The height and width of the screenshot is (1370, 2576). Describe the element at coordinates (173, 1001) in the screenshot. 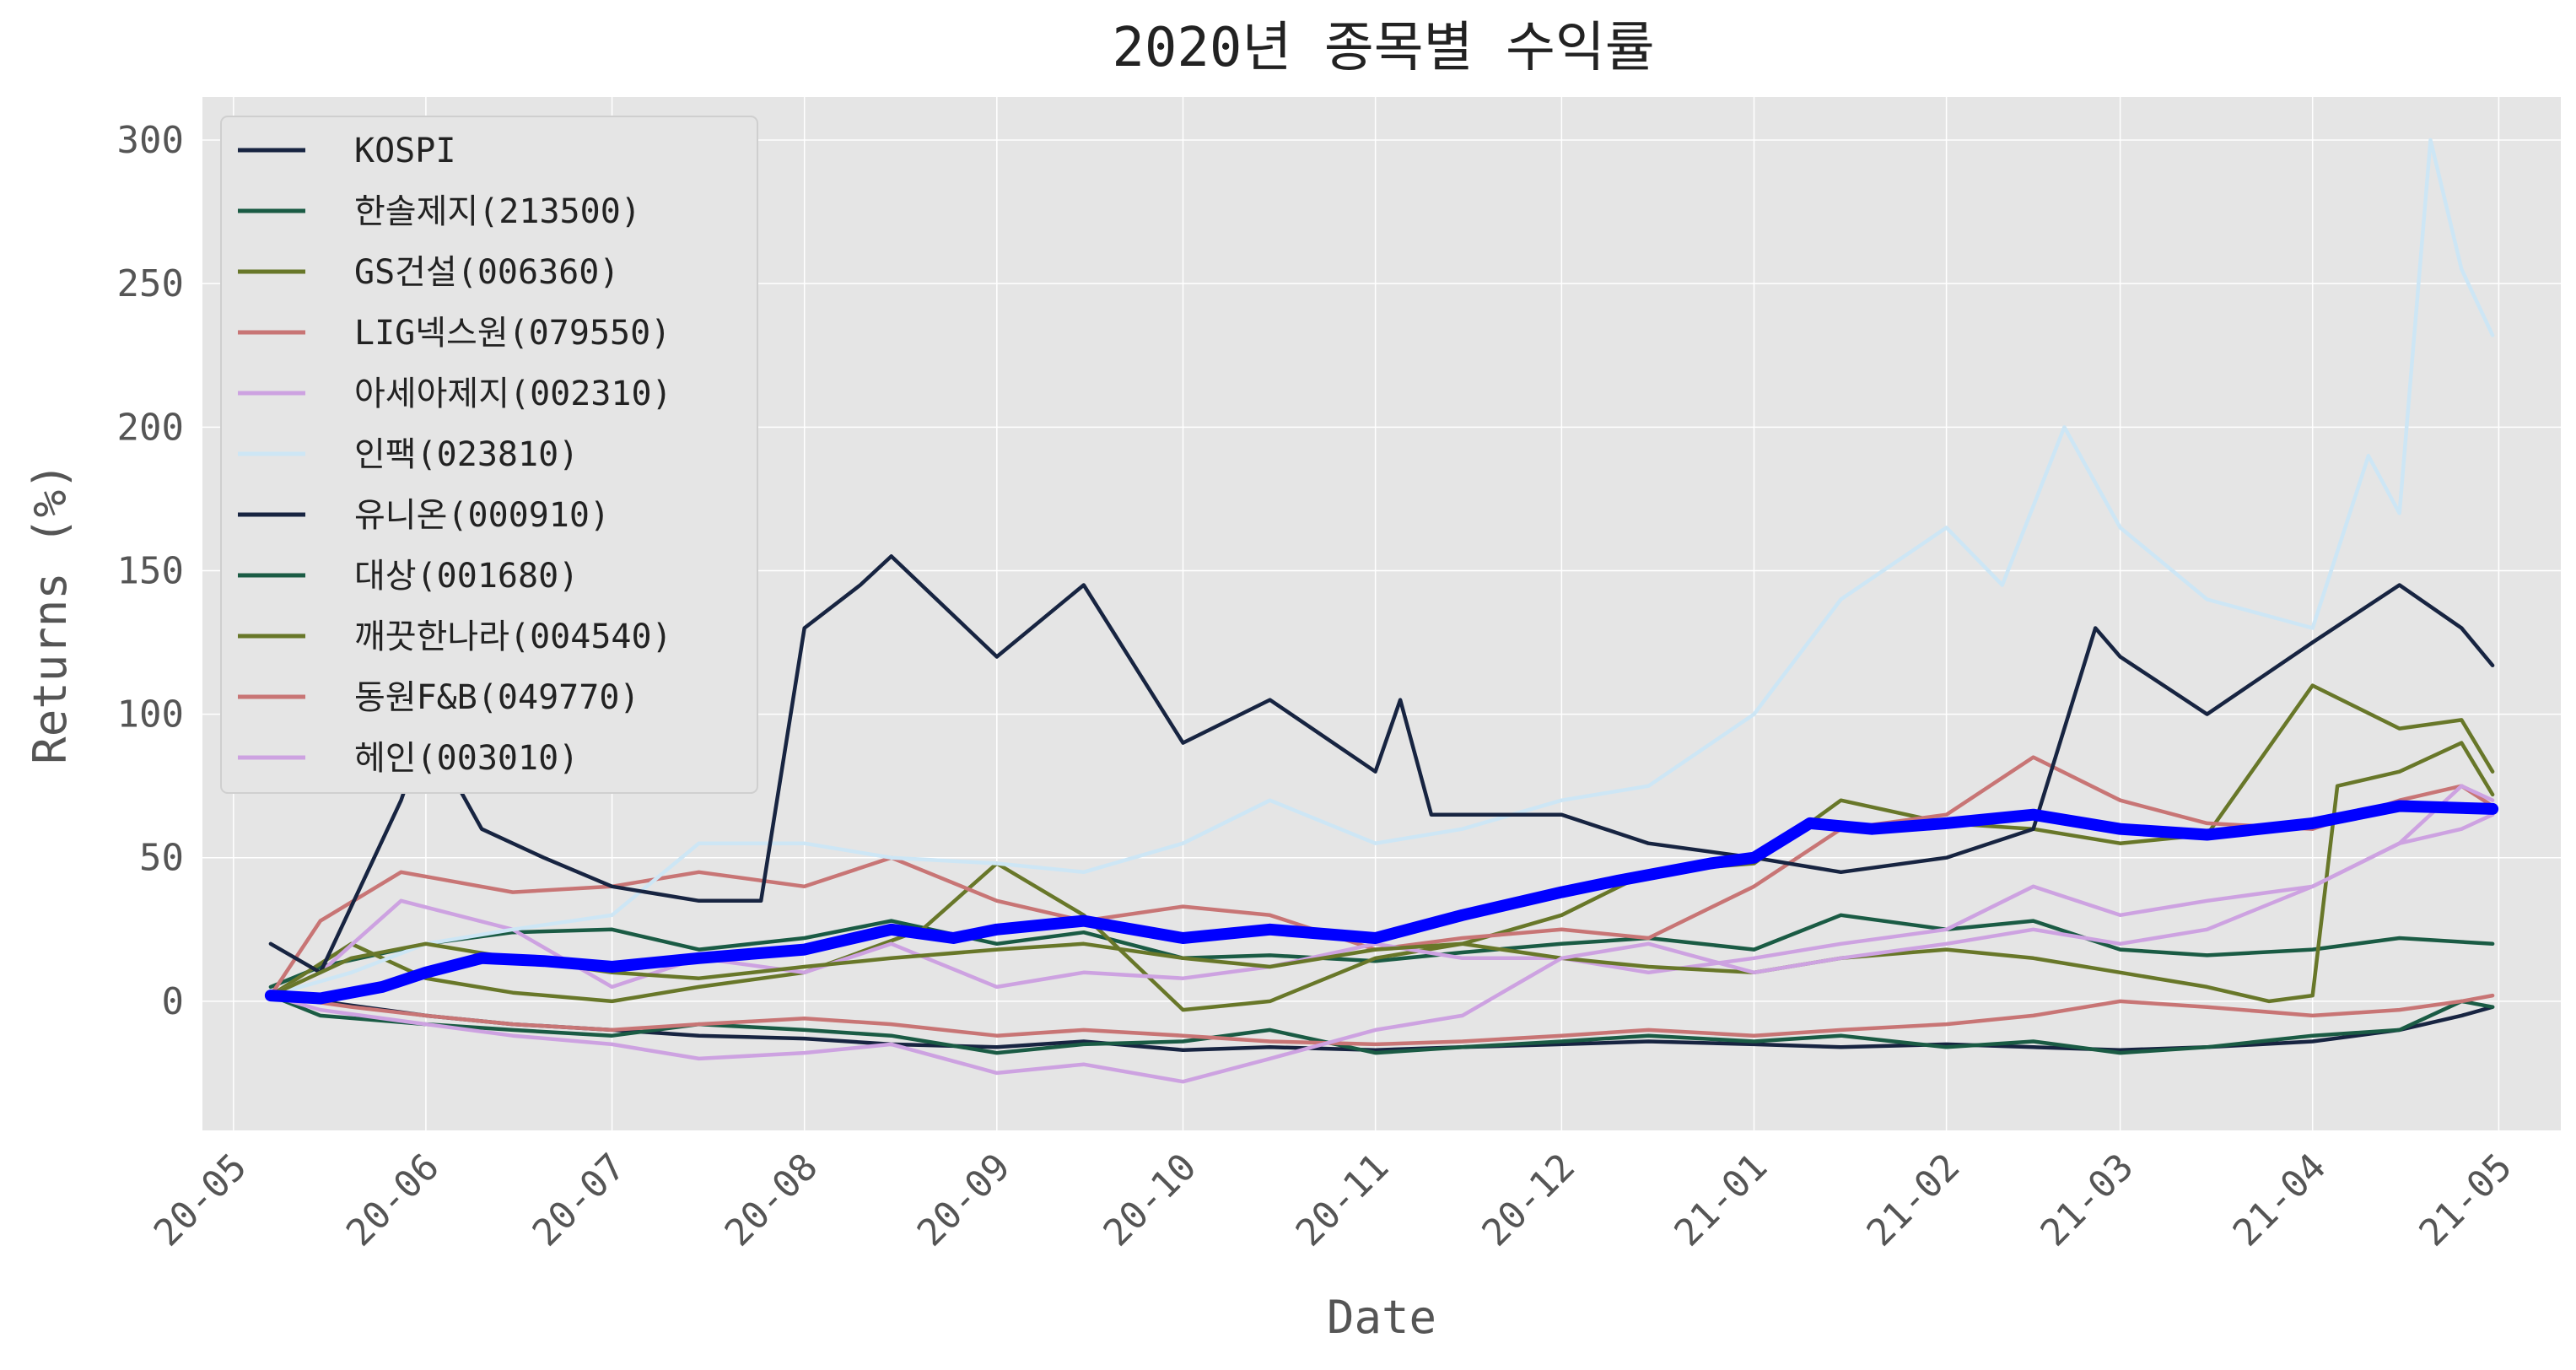

I see `y-tick-label: 0` at that location.